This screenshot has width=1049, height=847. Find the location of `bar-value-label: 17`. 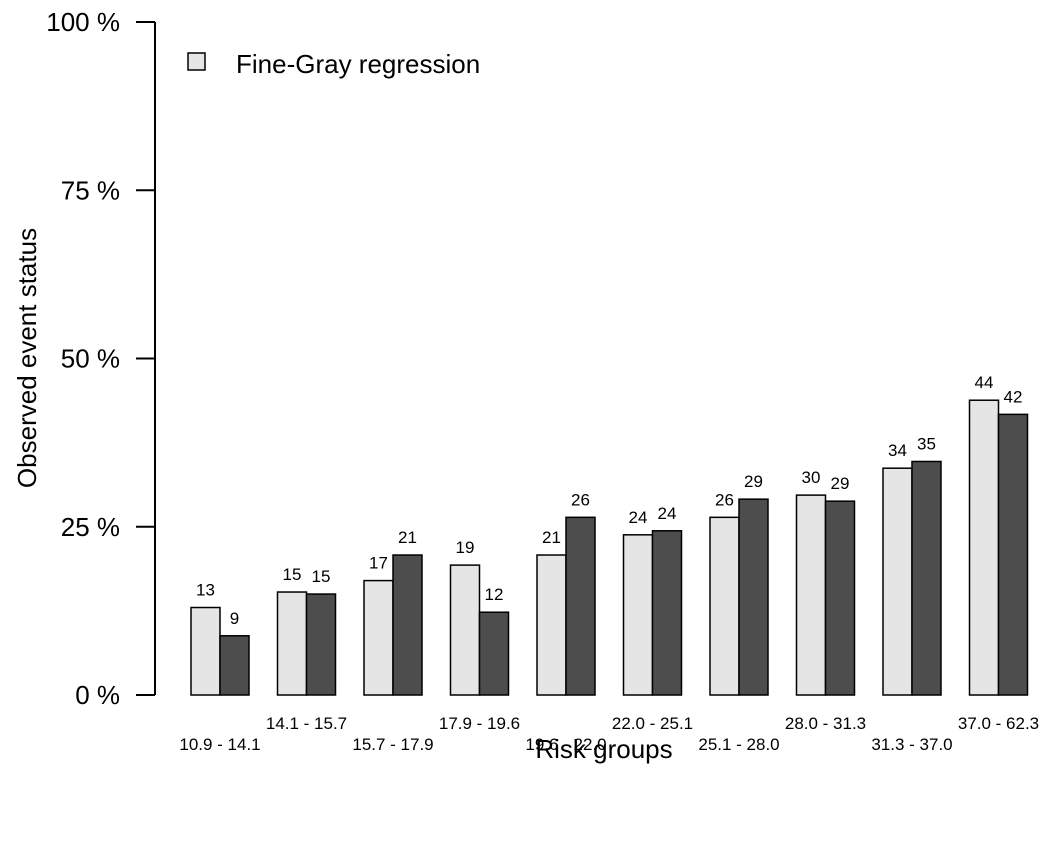

bar-value-label: 17 is located at coordinates (378, 563).